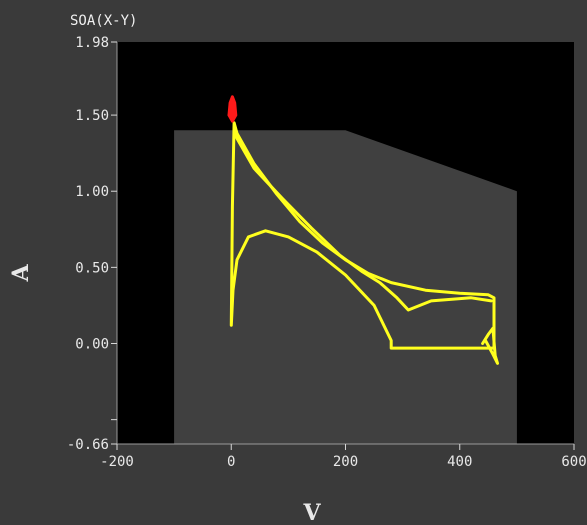  What do you see at coordinates (88, 445) in the screenshot?
I see `y-tick-label: -0.66` at bounding box center [88, 445].